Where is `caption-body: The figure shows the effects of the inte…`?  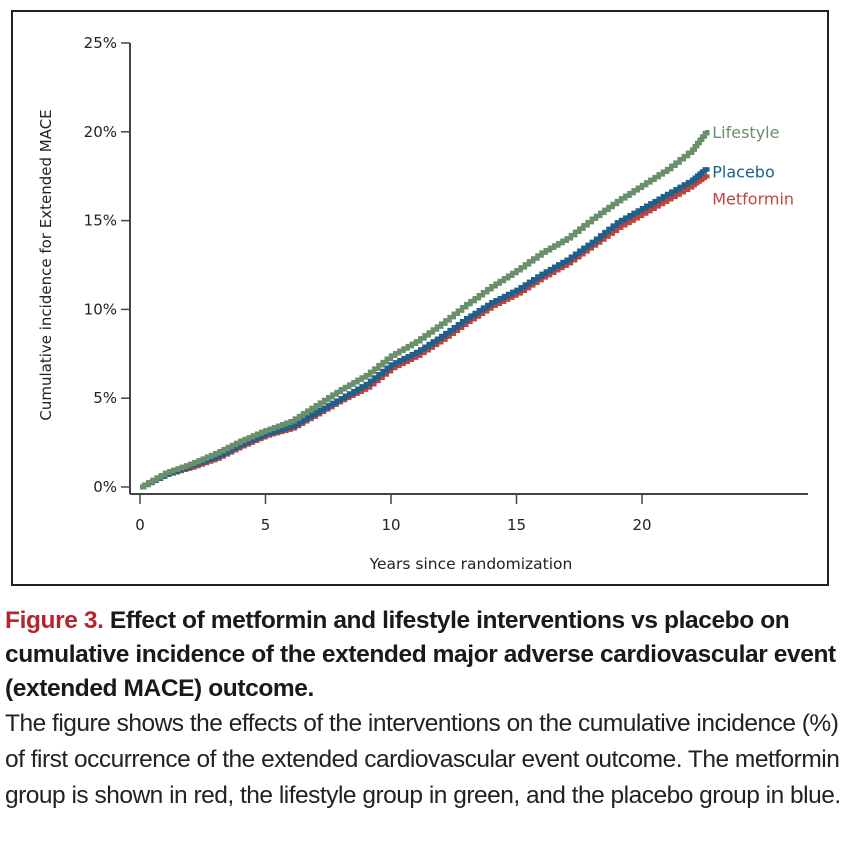 caption-body: The figure shows the effects of the inte… is located at coordinates (423, 759).